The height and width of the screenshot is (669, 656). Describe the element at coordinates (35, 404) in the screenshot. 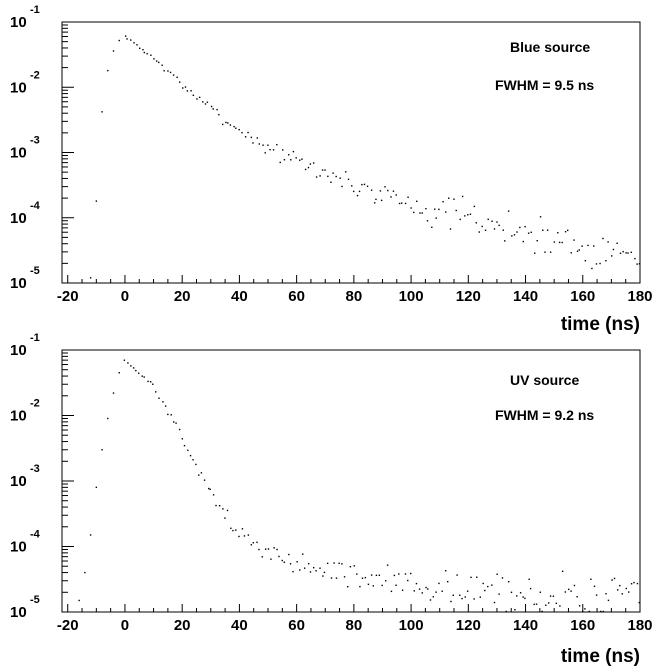

I see `y-tick-label-exponent: -2` at that location.